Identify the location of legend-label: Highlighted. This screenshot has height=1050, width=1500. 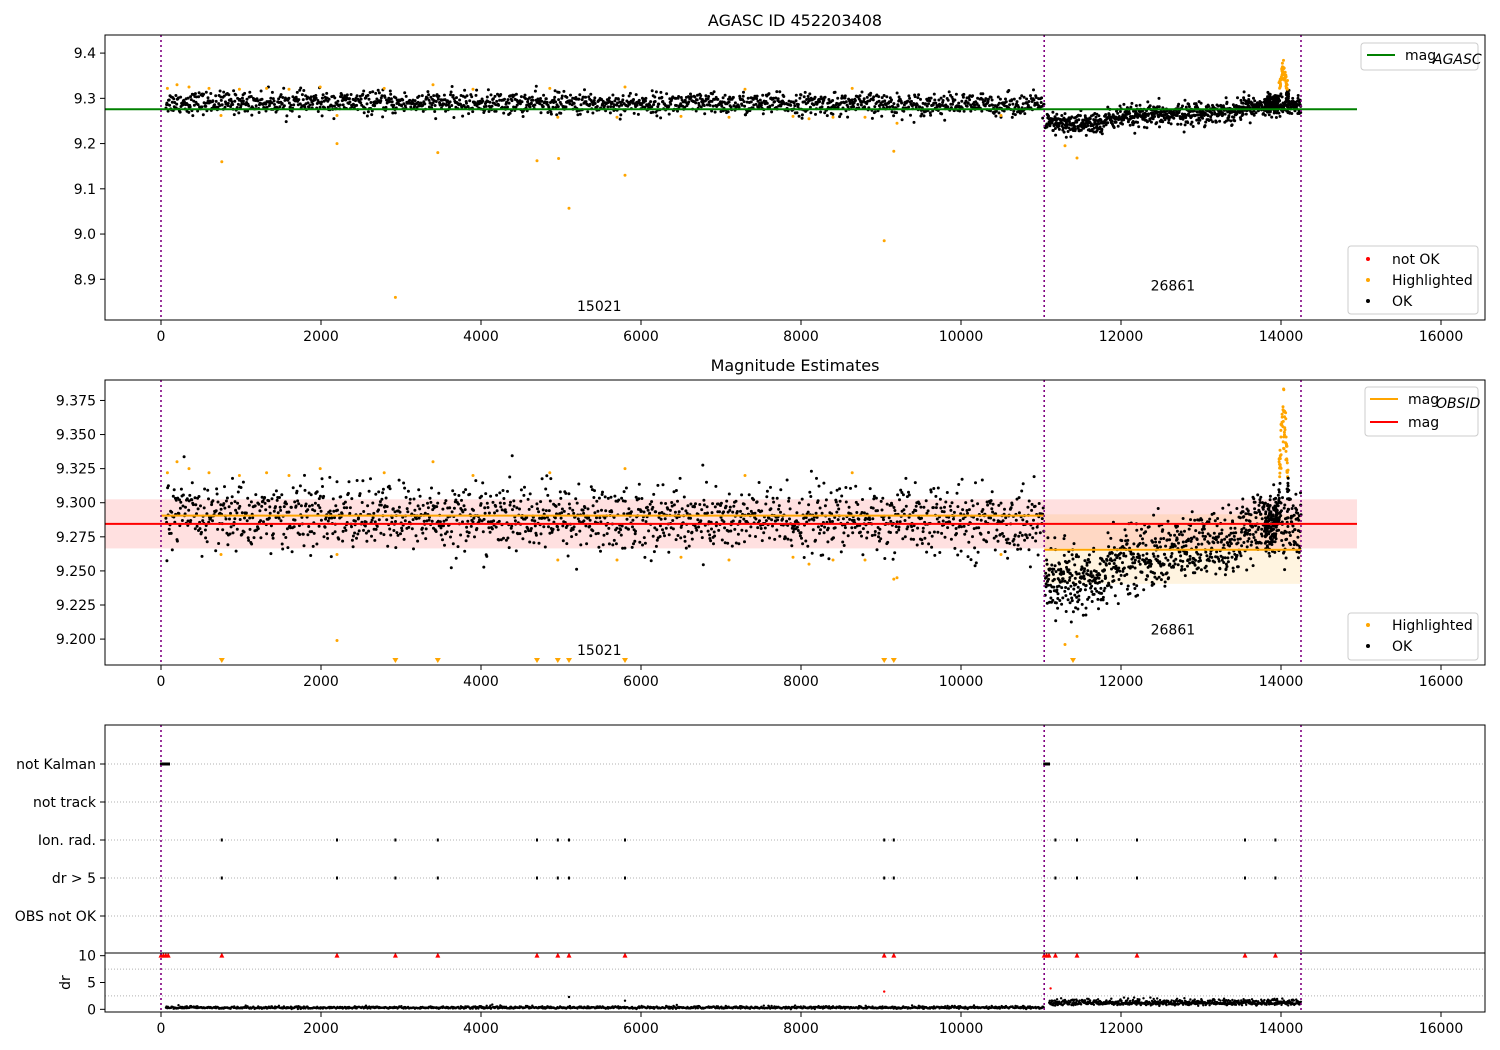
(1432, 281).